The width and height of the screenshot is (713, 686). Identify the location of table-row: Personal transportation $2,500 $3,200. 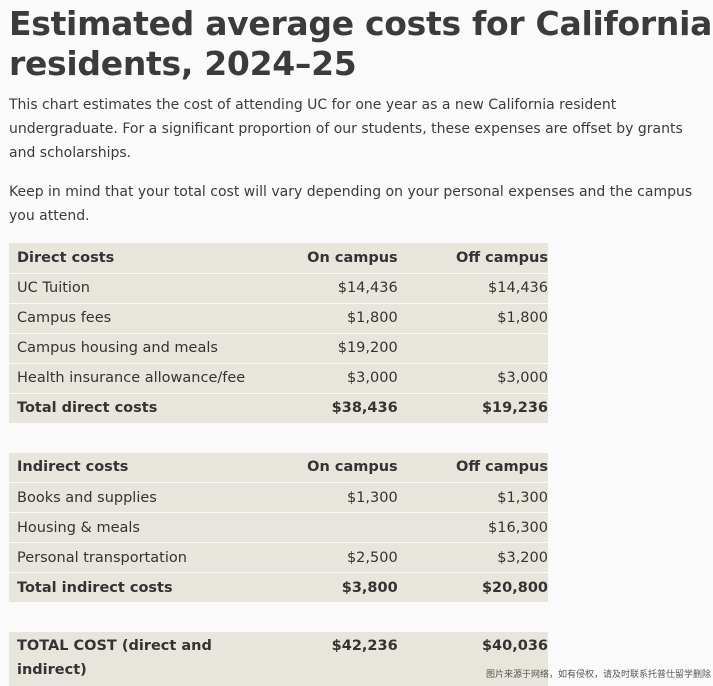
(278, 557).